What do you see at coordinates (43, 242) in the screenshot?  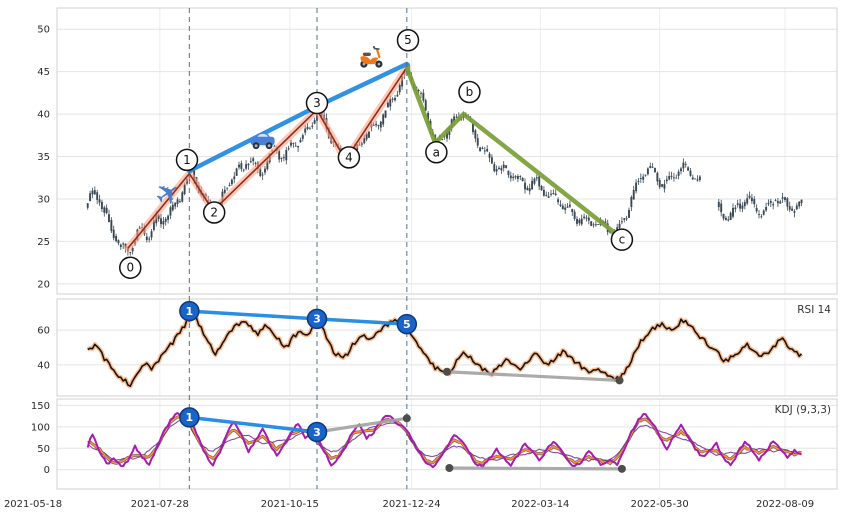 I see `price-ytick-label: 25` at bounding box center [43, 242].